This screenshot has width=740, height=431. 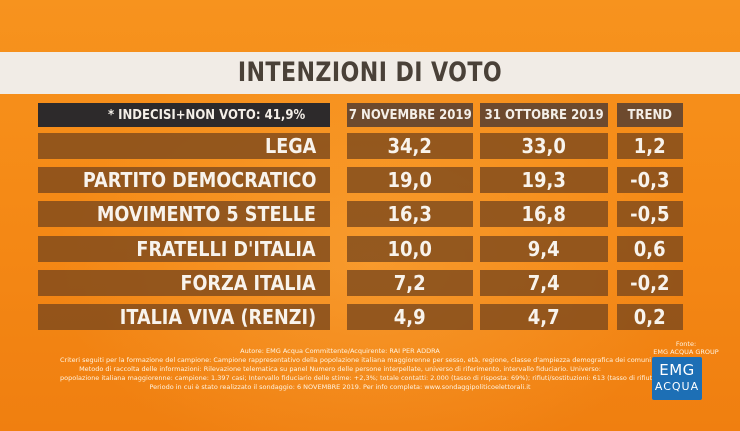 I want to click on party-name: LEGA, so click(x=184, y=146).